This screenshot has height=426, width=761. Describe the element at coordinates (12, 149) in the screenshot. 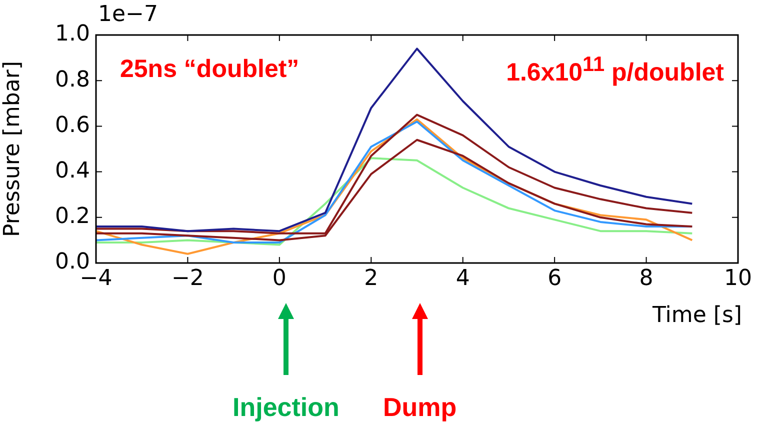

I see `y-axis-title: Pressure [mbar]` at that location.